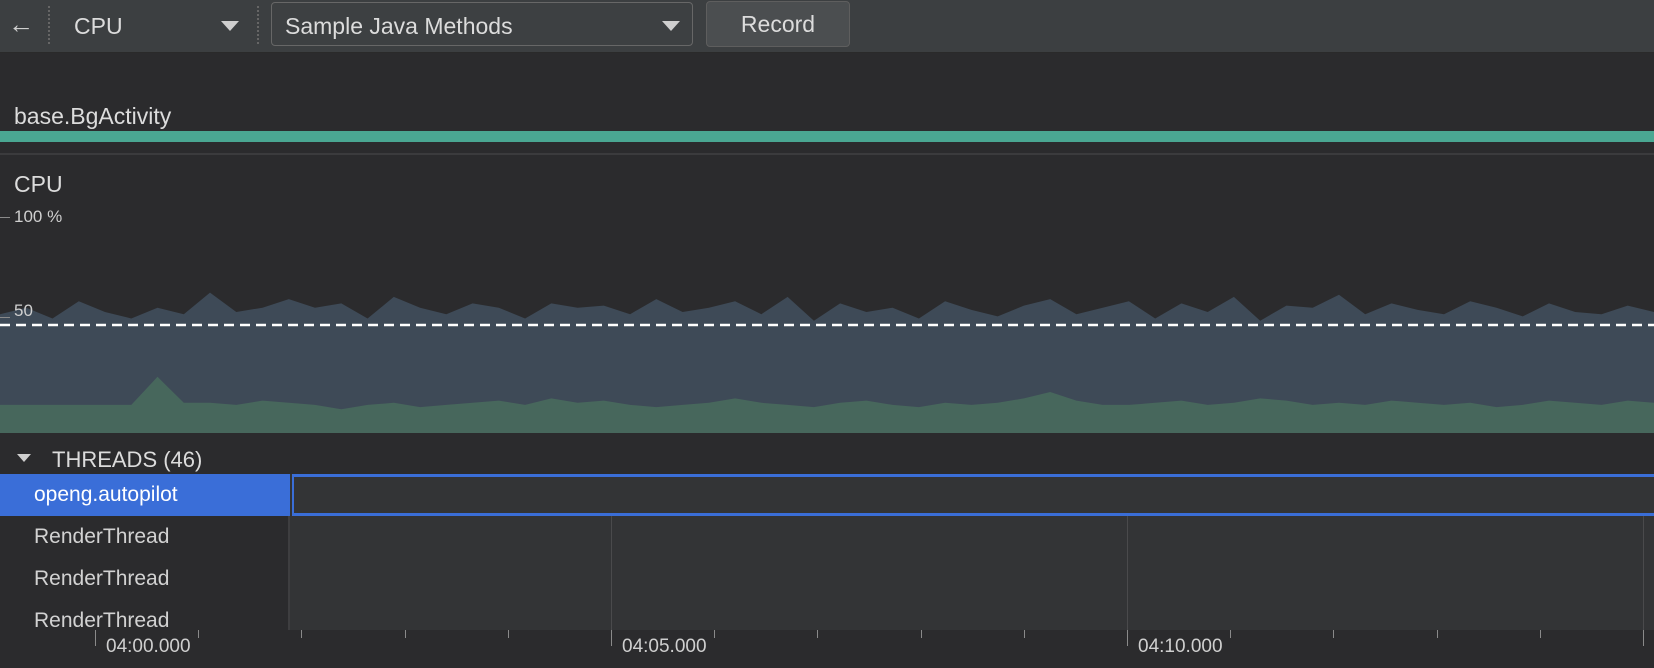 The width and height of the screenshot is (1654, 668). What do you see at coordinates (827, 154) in the screenshot?
I see `lane-divider` at bounding box center [827, 154].